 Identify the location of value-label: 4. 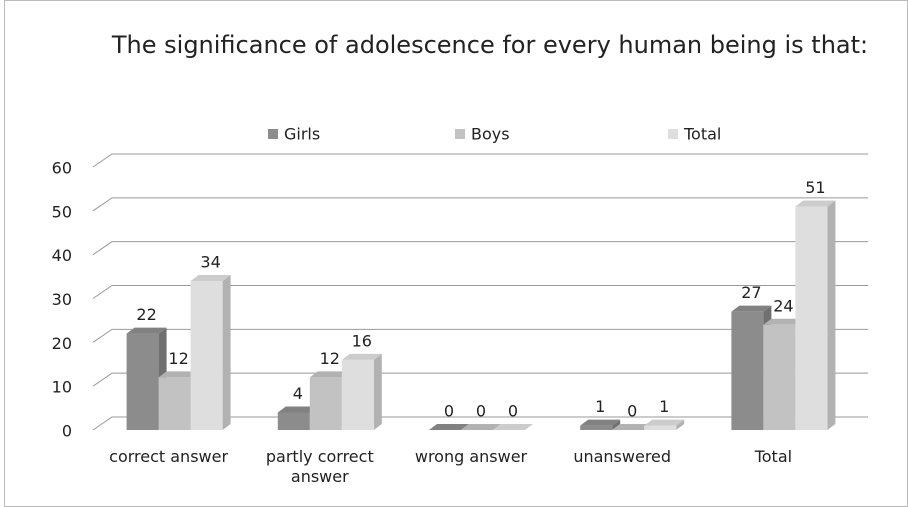
(298, 393).